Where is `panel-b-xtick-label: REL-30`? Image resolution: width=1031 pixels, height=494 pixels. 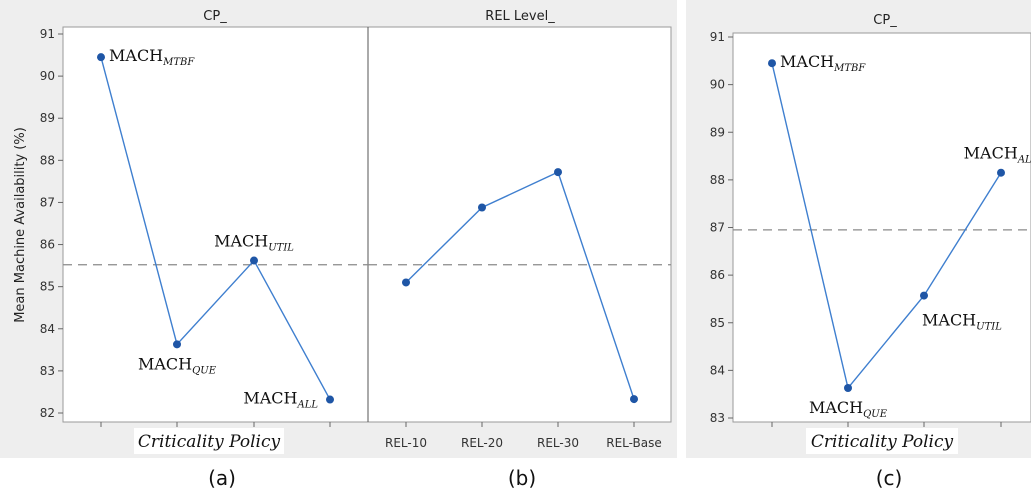
panel-b-xtick-label: REL-30 is located at coordinates (558, 443).